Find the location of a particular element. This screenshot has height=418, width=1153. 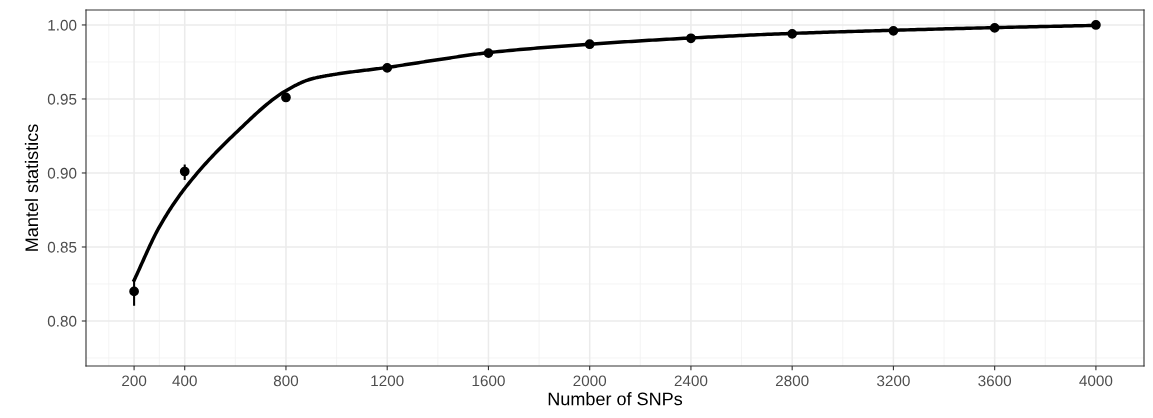

y-tick-label: 0.90 is located at coordinates (62, 173).